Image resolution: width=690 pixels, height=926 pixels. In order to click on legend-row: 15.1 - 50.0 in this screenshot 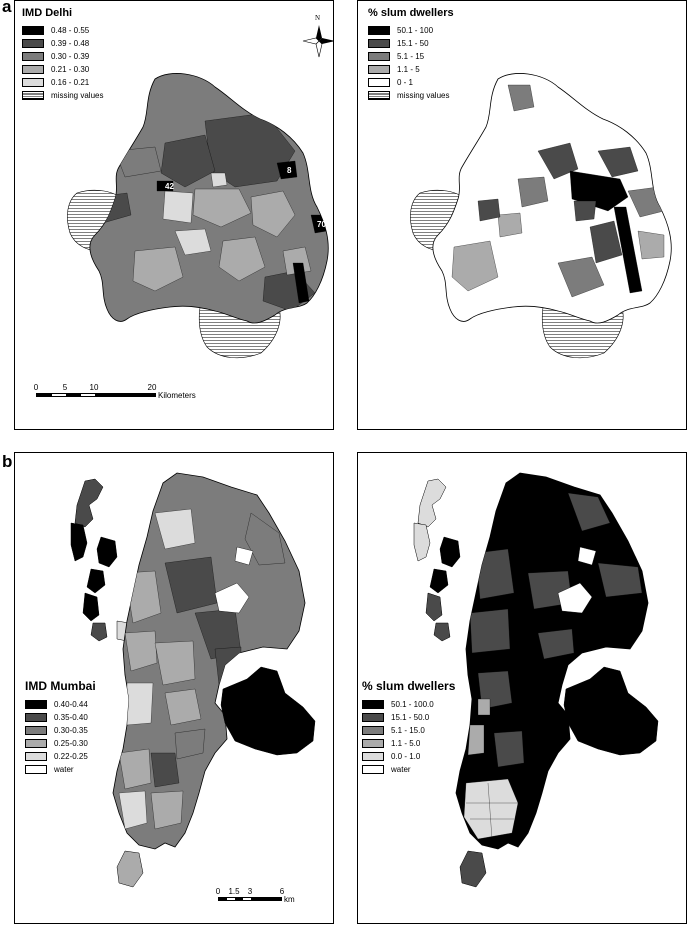, I will do `click(408, 717)`.